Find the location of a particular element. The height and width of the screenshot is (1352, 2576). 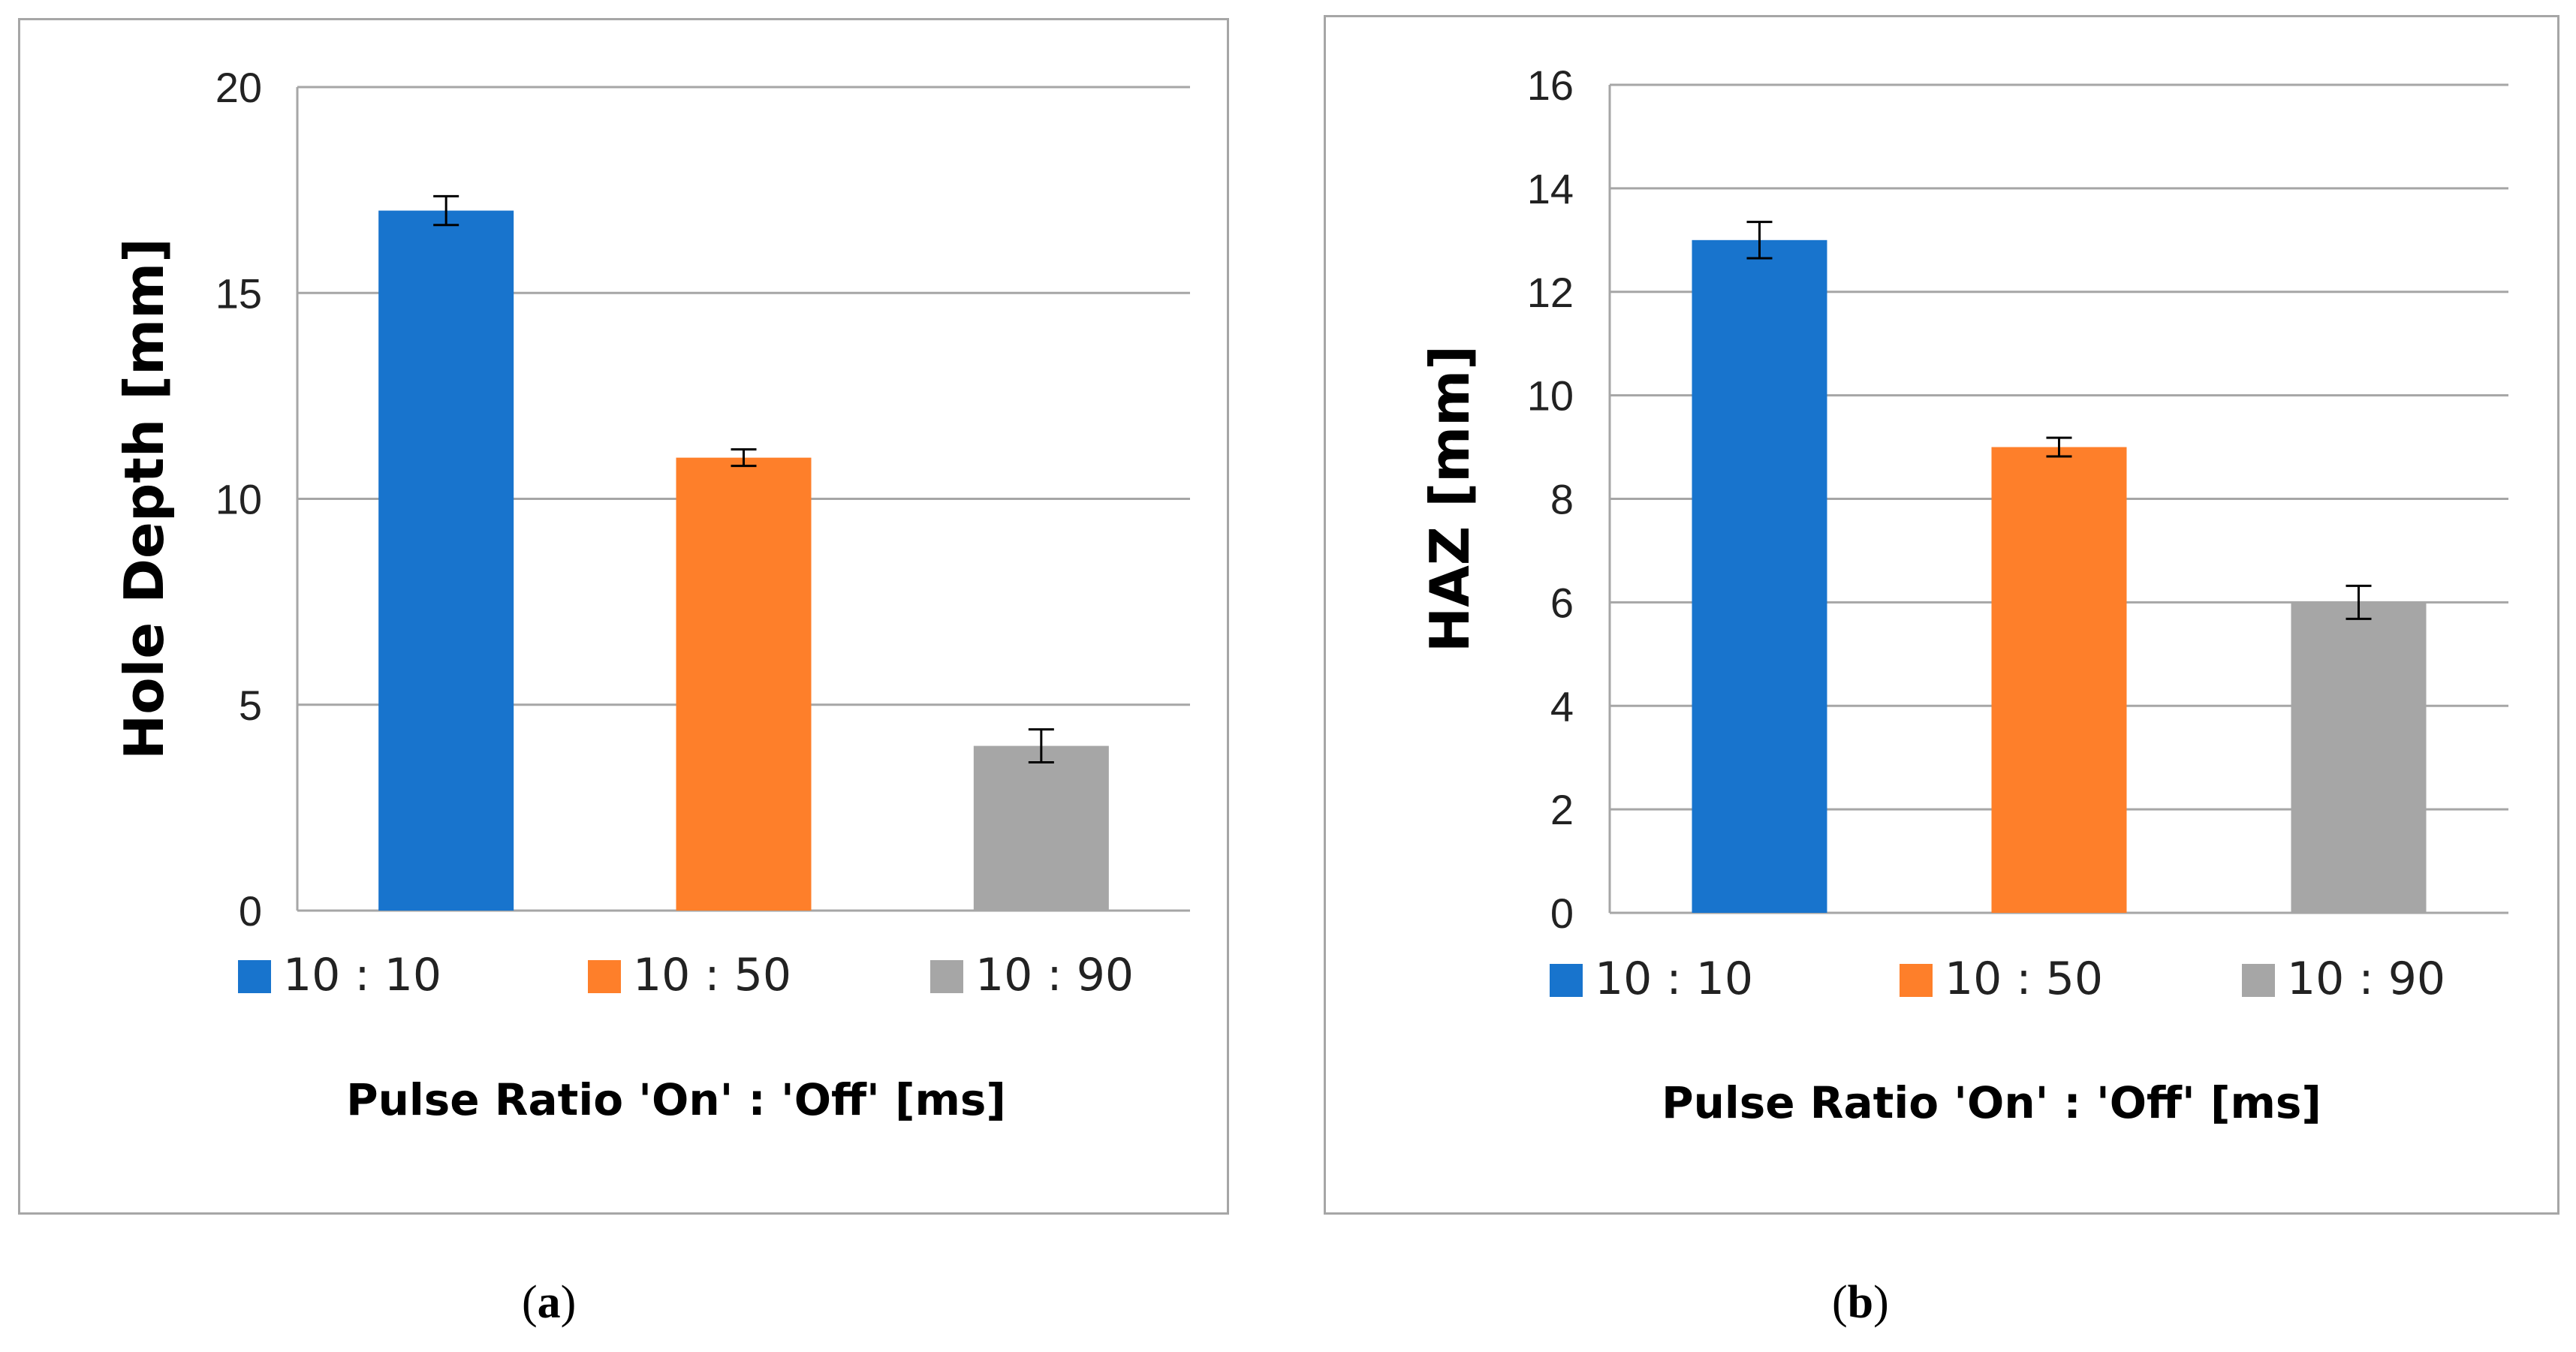

y-tick-label: 14 is located at coordinates (1550, 188).